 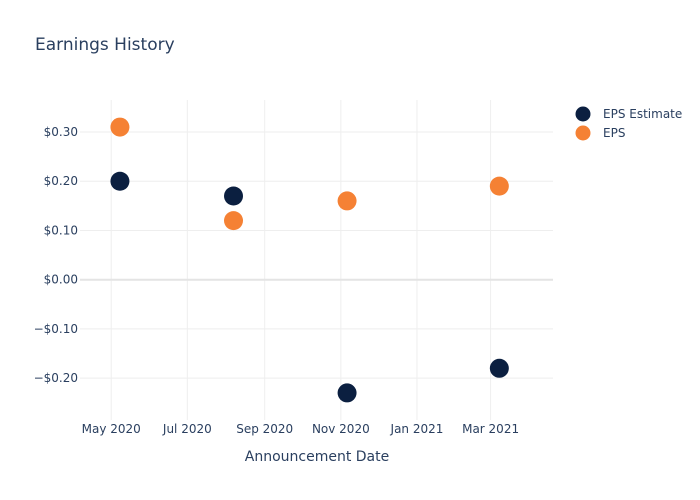 I want to click on y-tick-label: $0.10, so click(x=61, y=230).